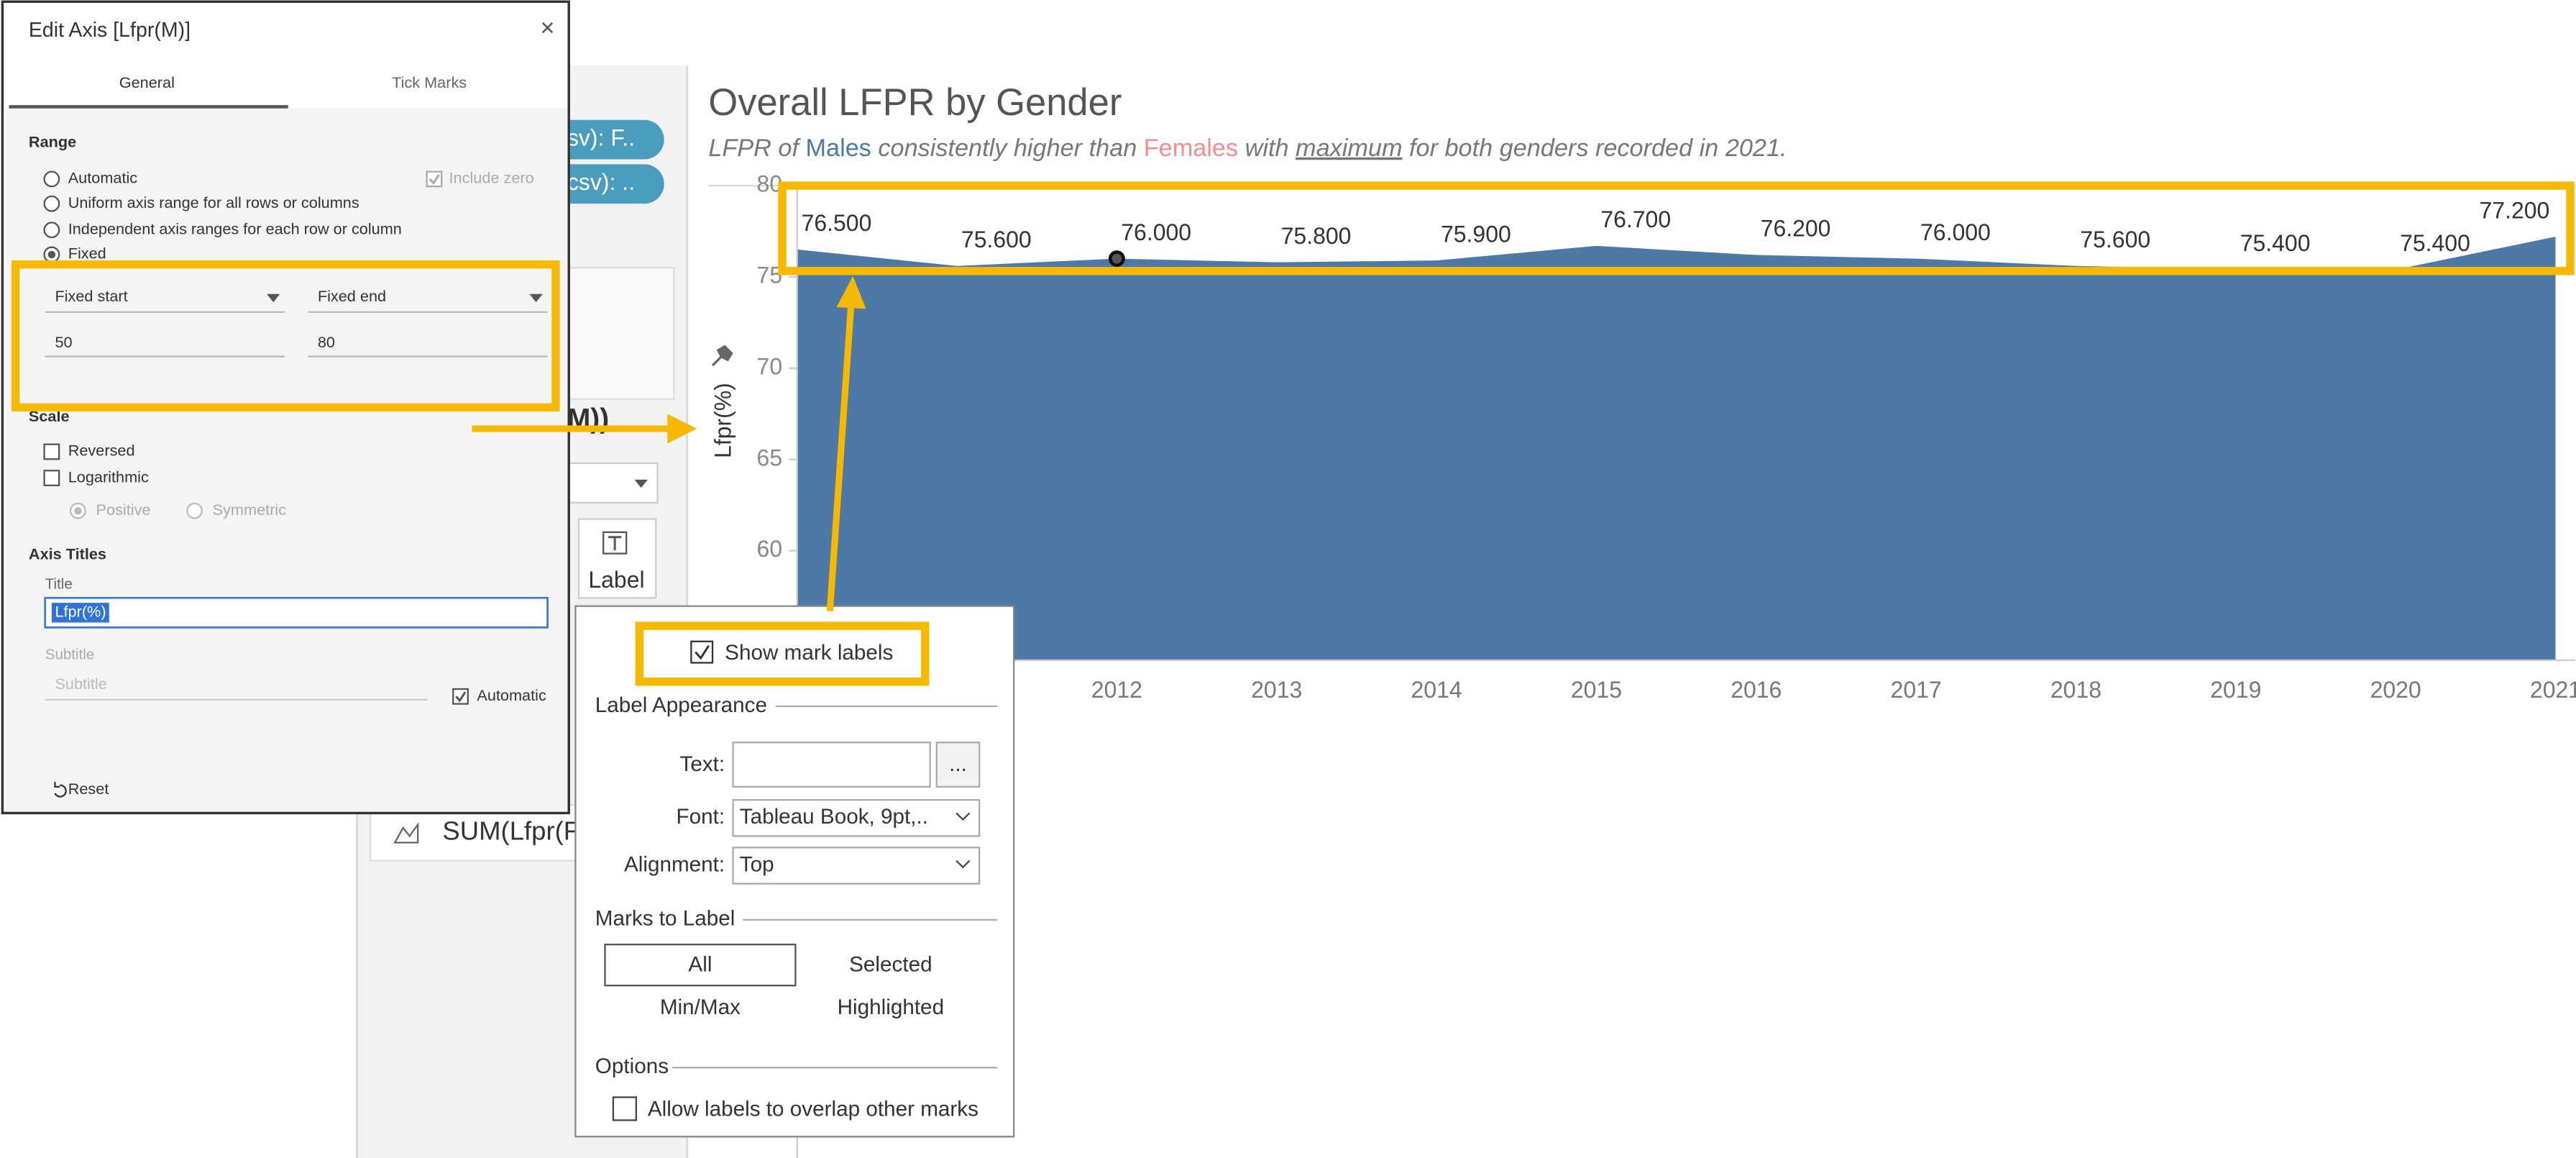  Describe the element at coordinates (2395, 690) in the screenshot. I see `x-tick-label: 2020` at that location.